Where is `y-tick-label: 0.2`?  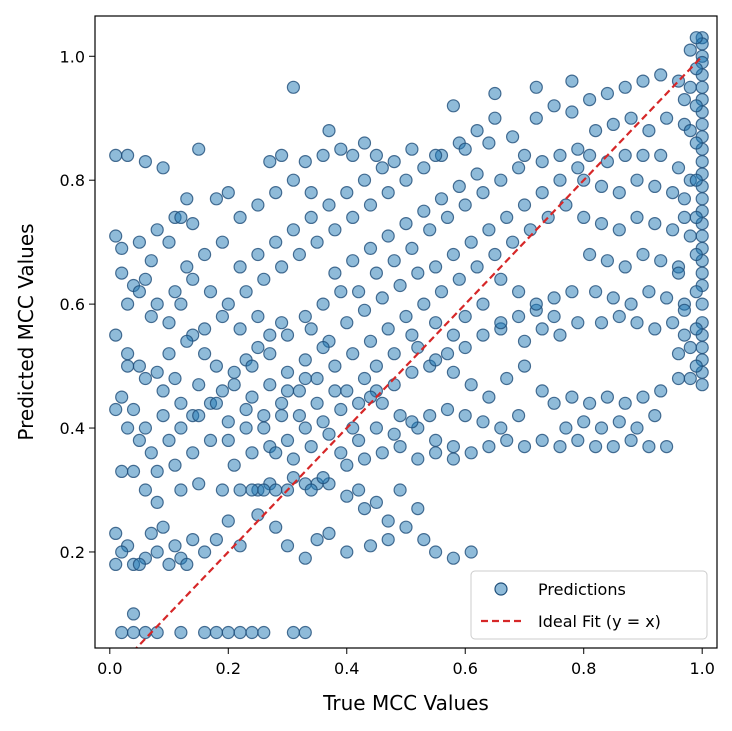
y-tick-label: 0.2 is located at coordinates (72, 552).